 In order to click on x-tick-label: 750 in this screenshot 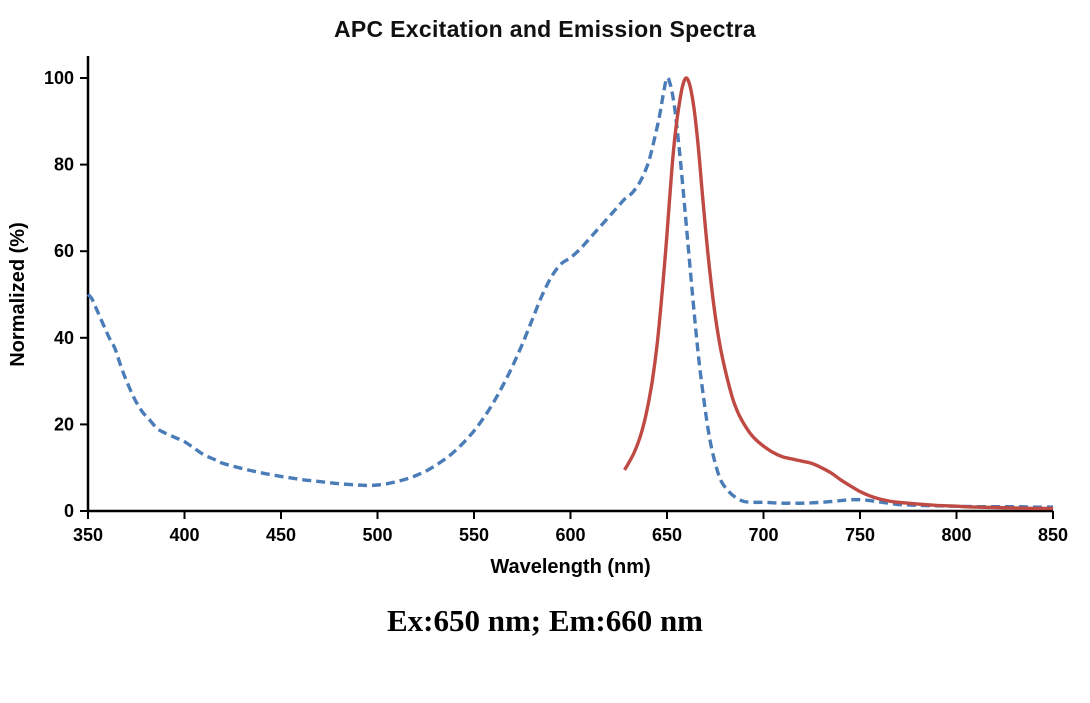, I will do `click(860, 535)`.